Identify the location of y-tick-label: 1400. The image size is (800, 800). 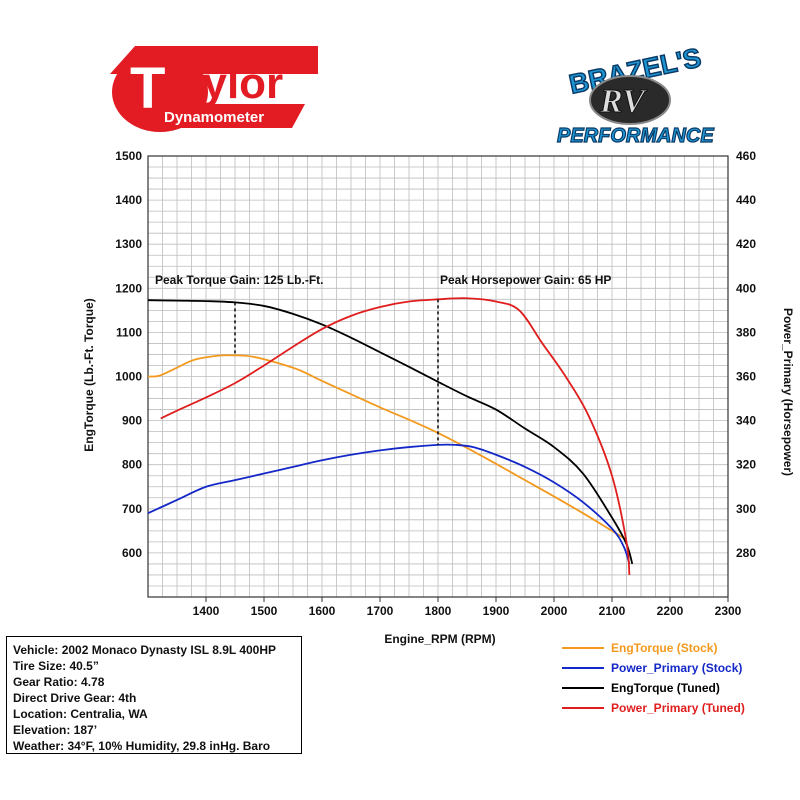
(128, 200).